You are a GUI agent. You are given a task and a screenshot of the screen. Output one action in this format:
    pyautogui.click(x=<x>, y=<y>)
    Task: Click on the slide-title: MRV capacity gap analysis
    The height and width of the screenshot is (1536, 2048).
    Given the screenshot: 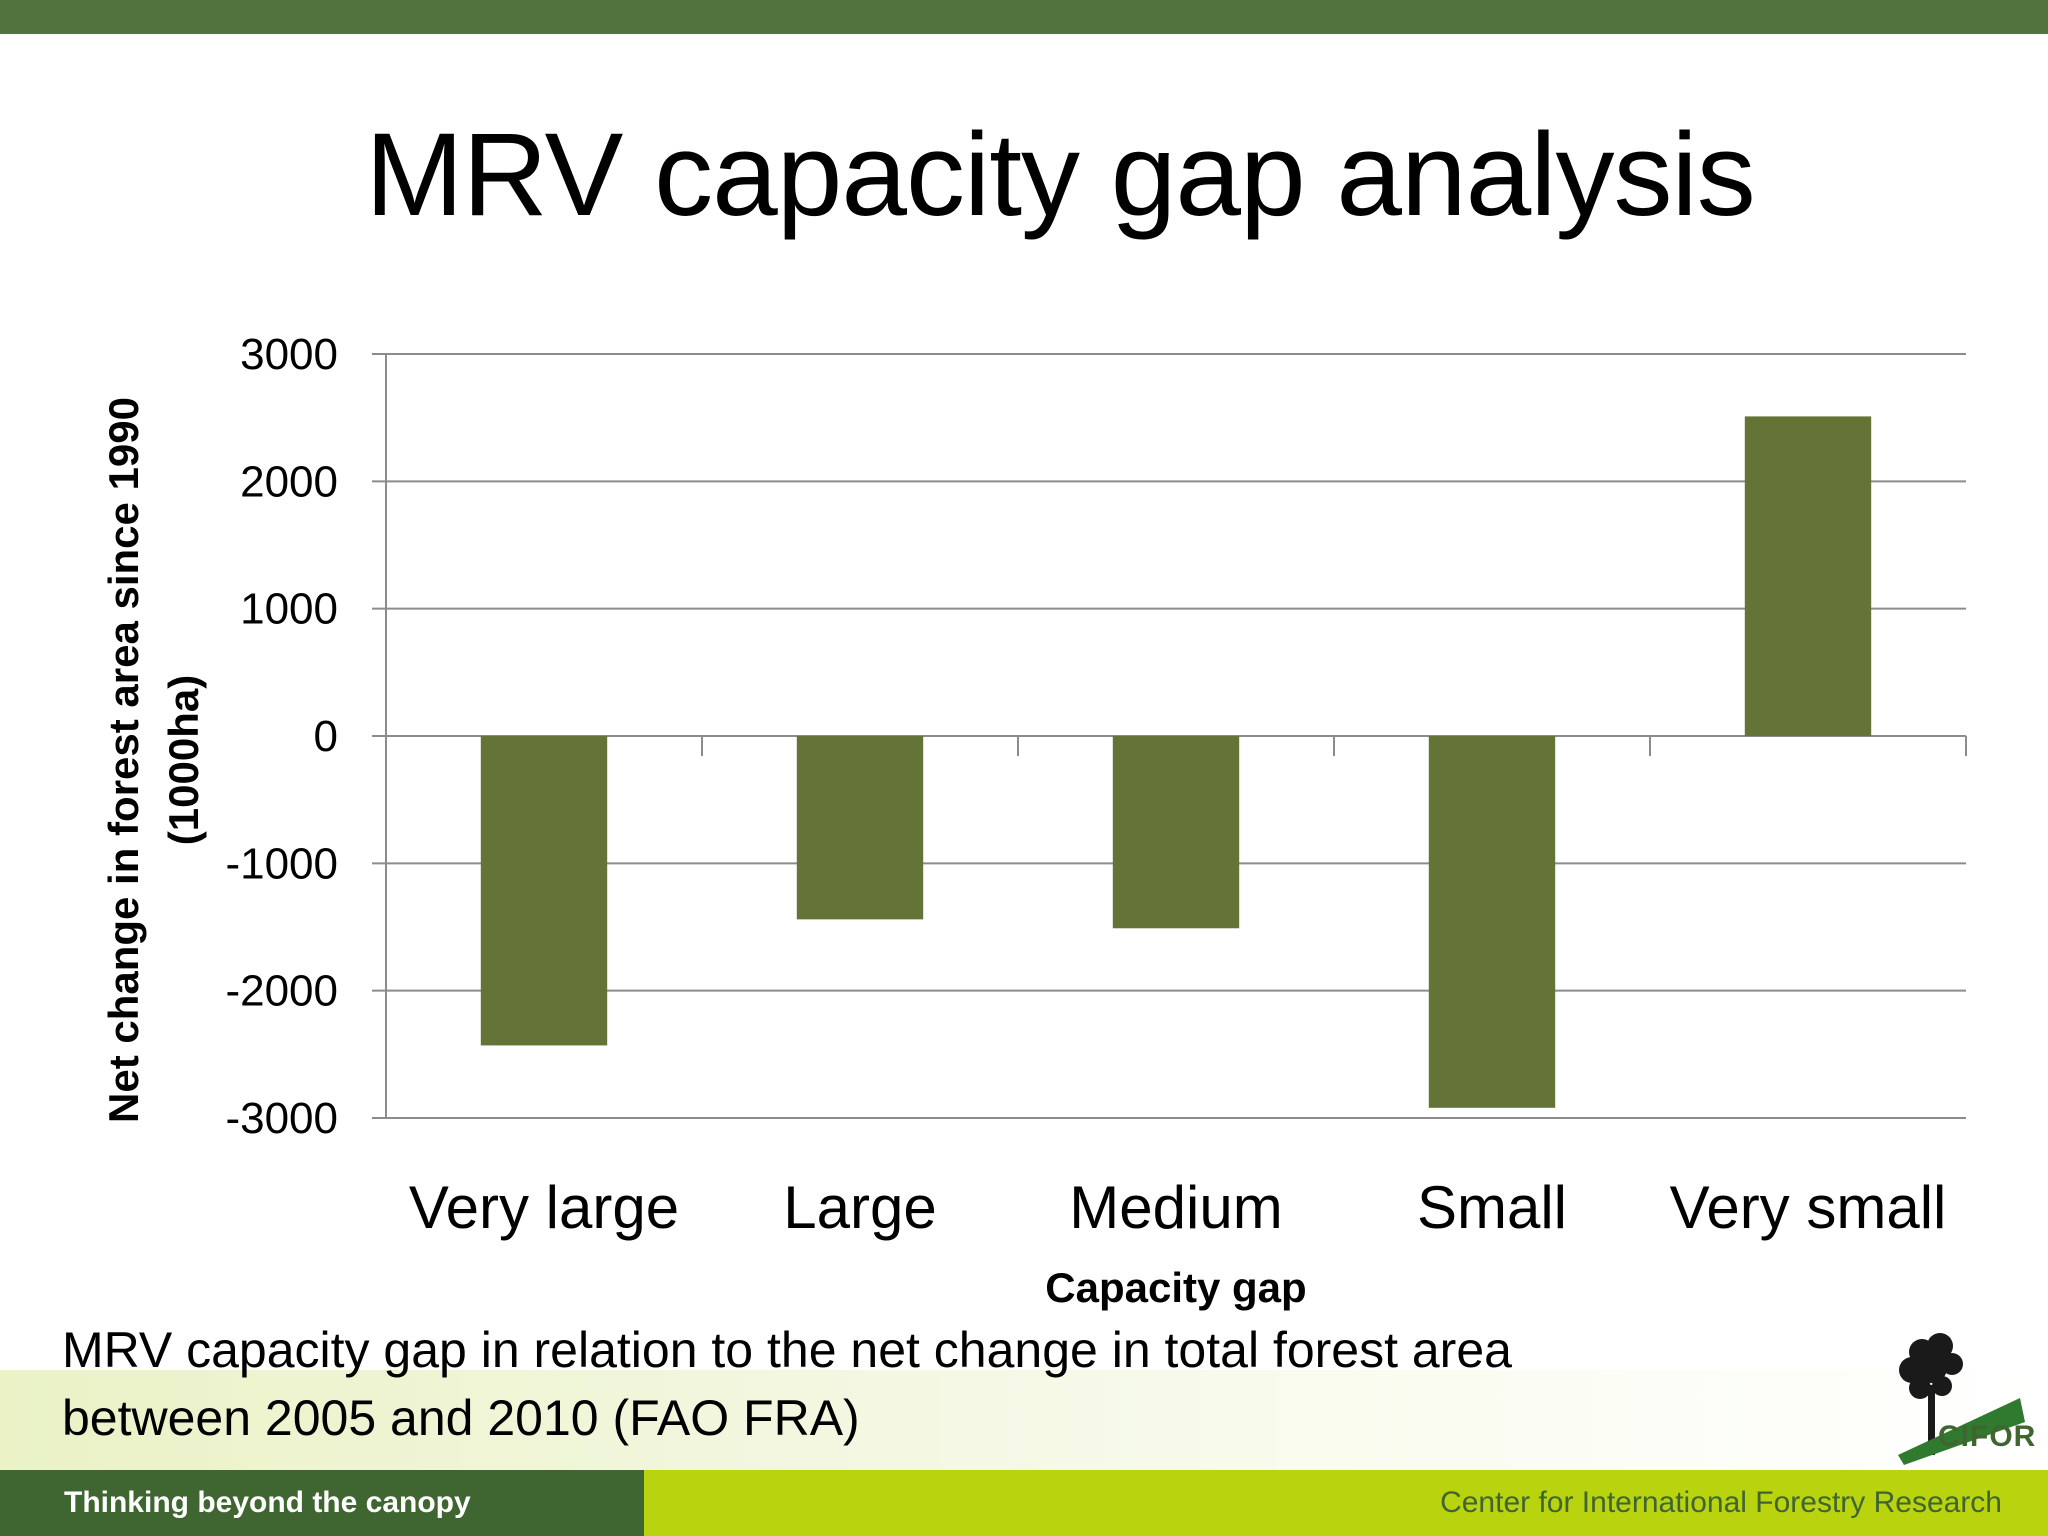 What is the action you would take?
    pyautogui.click(x=1060, y=175)
    